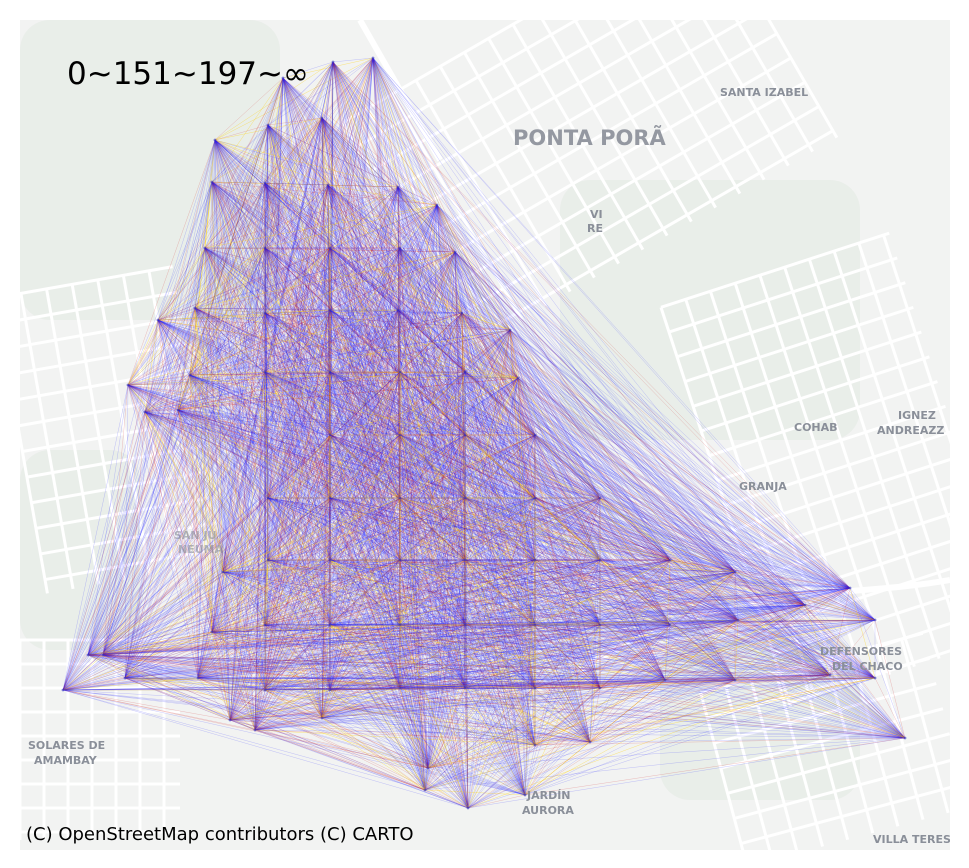 The height and width of the screenshot is (868, 969). What do you see at coordinates (201, 549) in the screenshot?
I see `place-label-neuma: NEUMA` at bounding box center [201, 549].